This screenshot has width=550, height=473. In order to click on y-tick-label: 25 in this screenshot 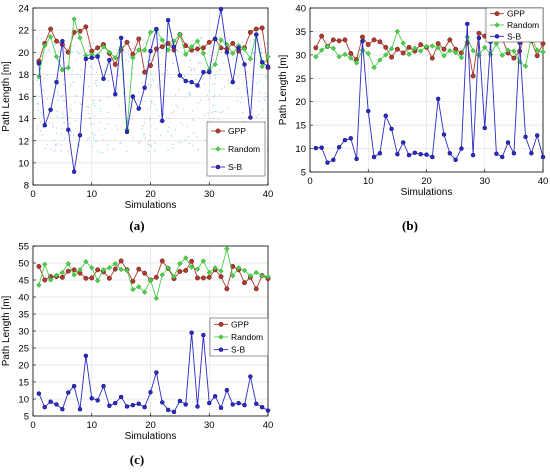, I will do `click(300, 79)`.